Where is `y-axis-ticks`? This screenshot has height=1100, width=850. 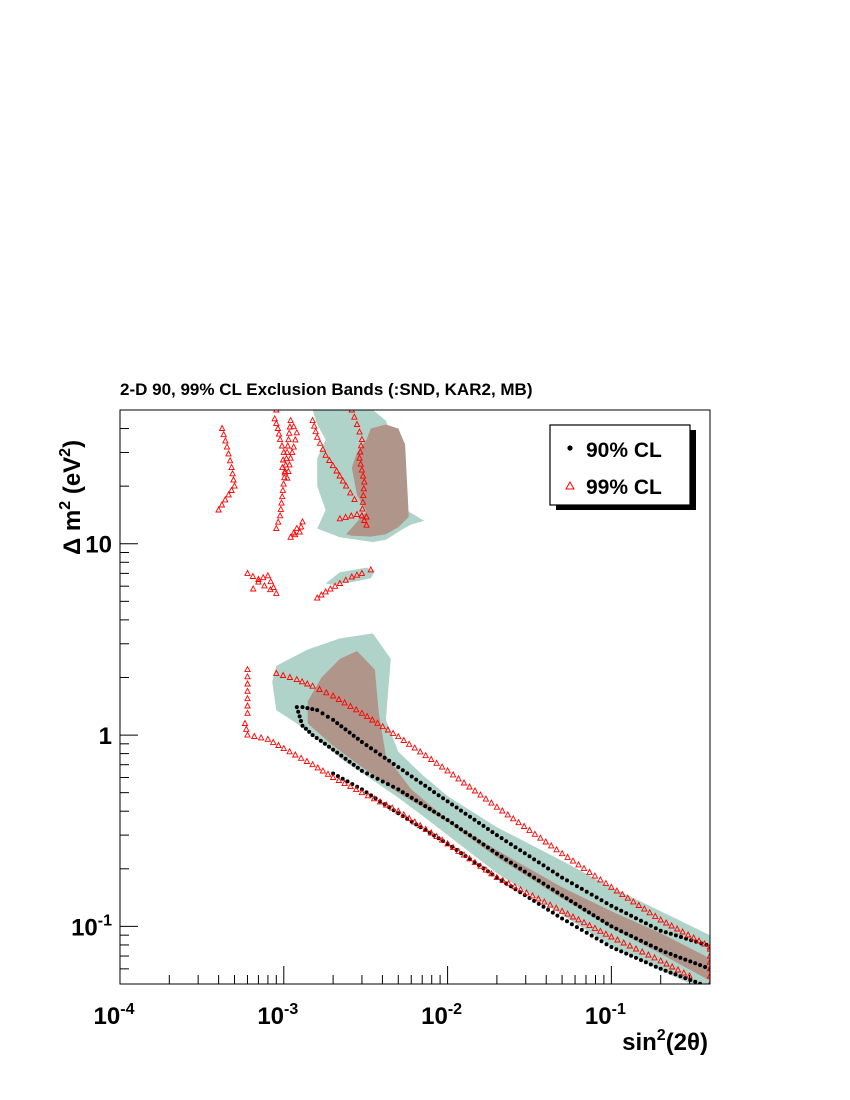 y-axis-ticks is located at coordinates (129, 697).